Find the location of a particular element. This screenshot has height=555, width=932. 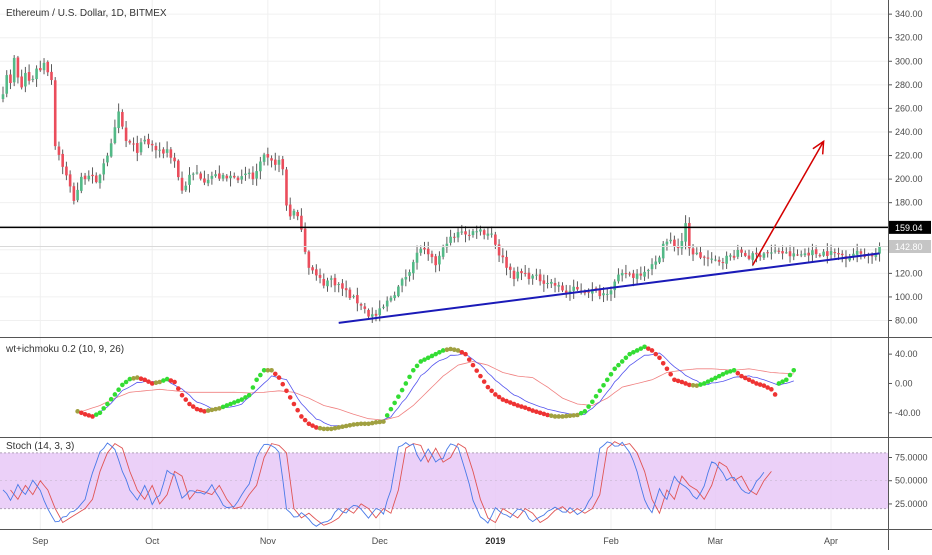

time-tick-label: Oct is located at coordinates (152, 541).